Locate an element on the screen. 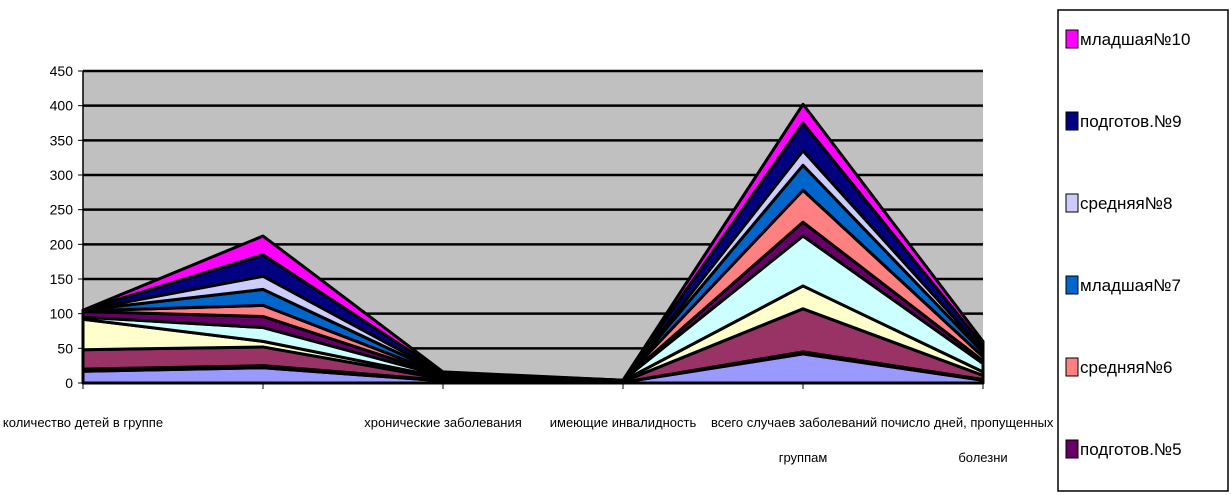 The width and height of the screenshot is (1231, 495). y-tick-label: 450 is located at coordinates (62, 71).